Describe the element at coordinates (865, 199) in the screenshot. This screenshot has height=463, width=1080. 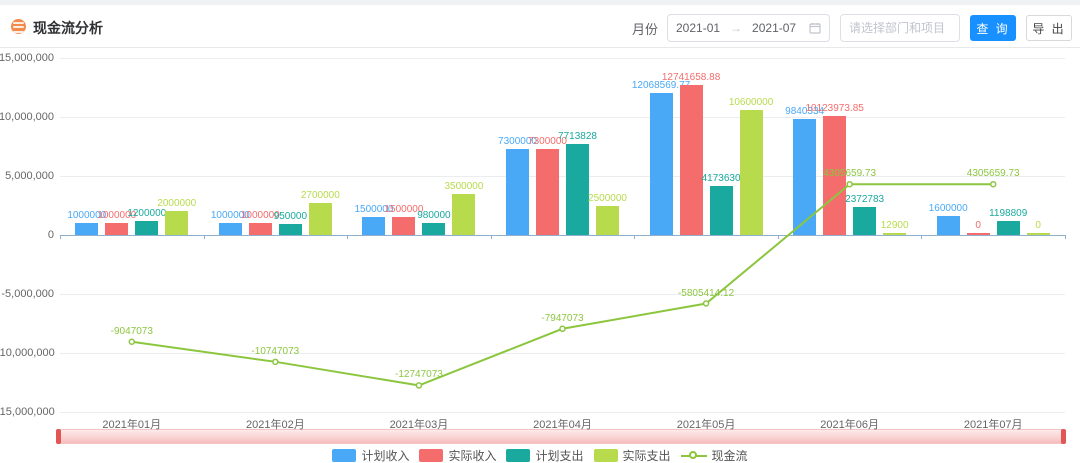
I see `bar-value-label: 2372783` at that location.